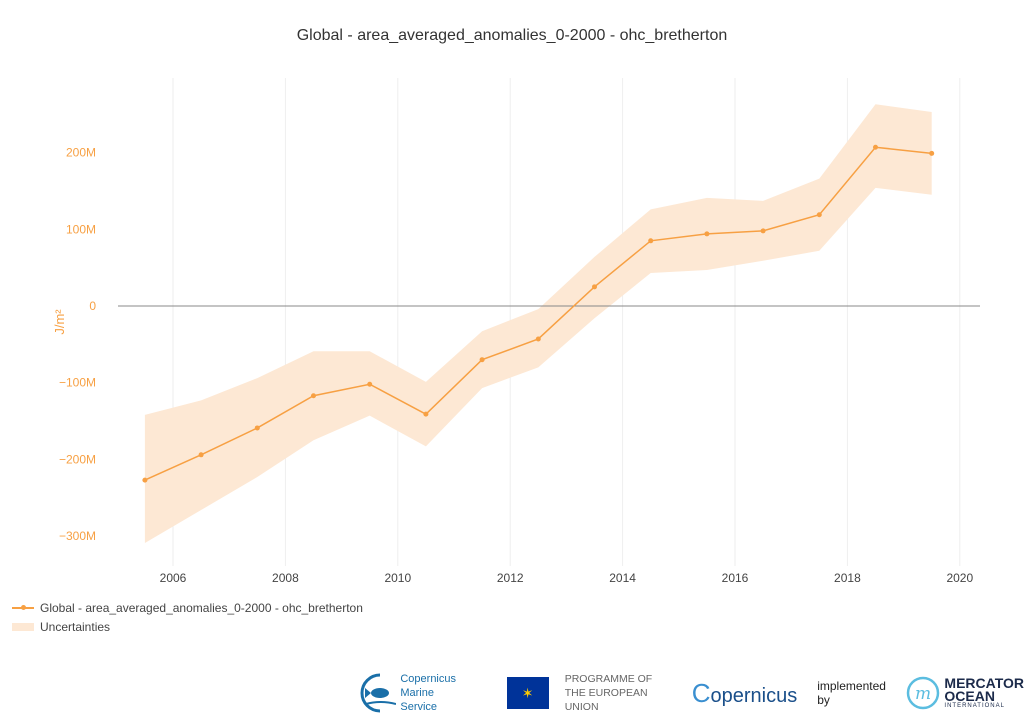  Describe the element at coordinates (59, 322) in the screenshot. I see `y-axis-label: J/m²` at that location.